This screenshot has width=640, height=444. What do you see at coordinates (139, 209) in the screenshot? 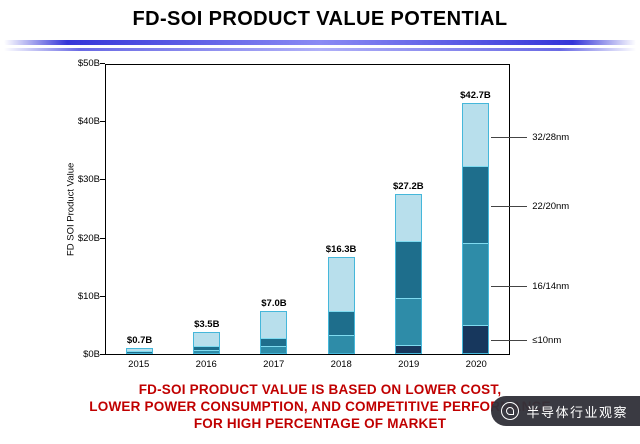
I see `bar-slot: $0.7B` at bounding box center [139, 209].